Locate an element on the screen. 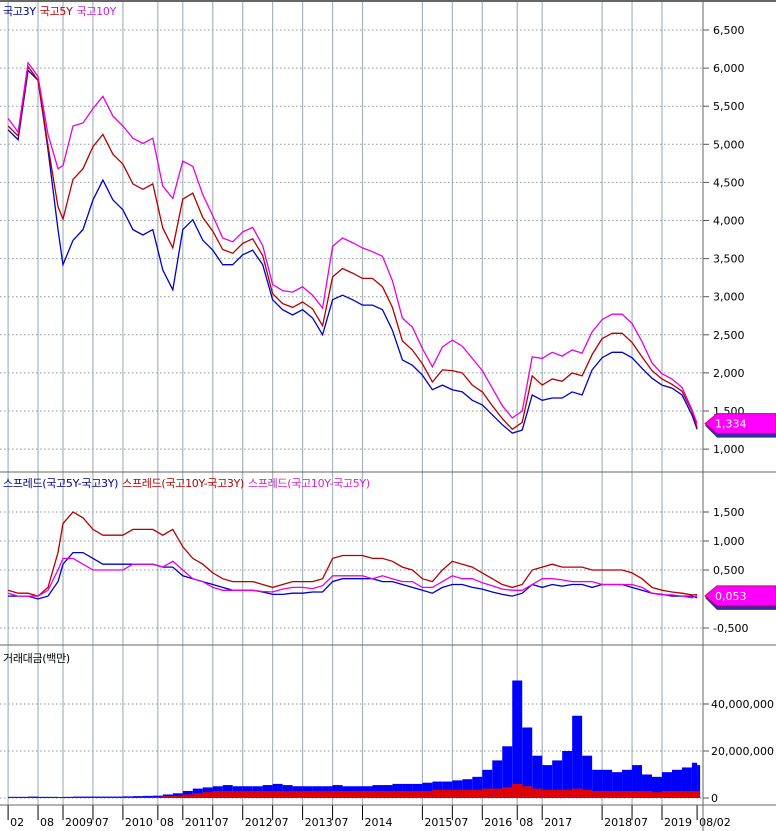 The image size is (776, 831). legend-3y: 국고3Y is located at coordinates (19, 11).